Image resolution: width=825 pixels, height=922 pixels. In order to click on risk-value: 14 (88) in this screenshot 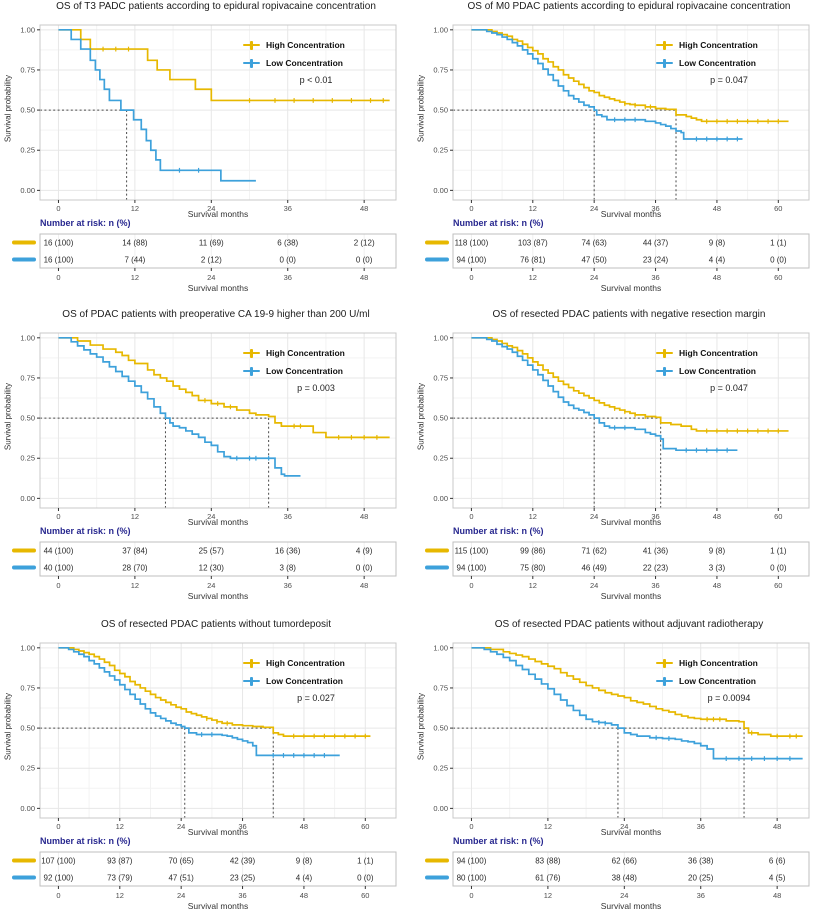, I will do `click(135, 242)`.